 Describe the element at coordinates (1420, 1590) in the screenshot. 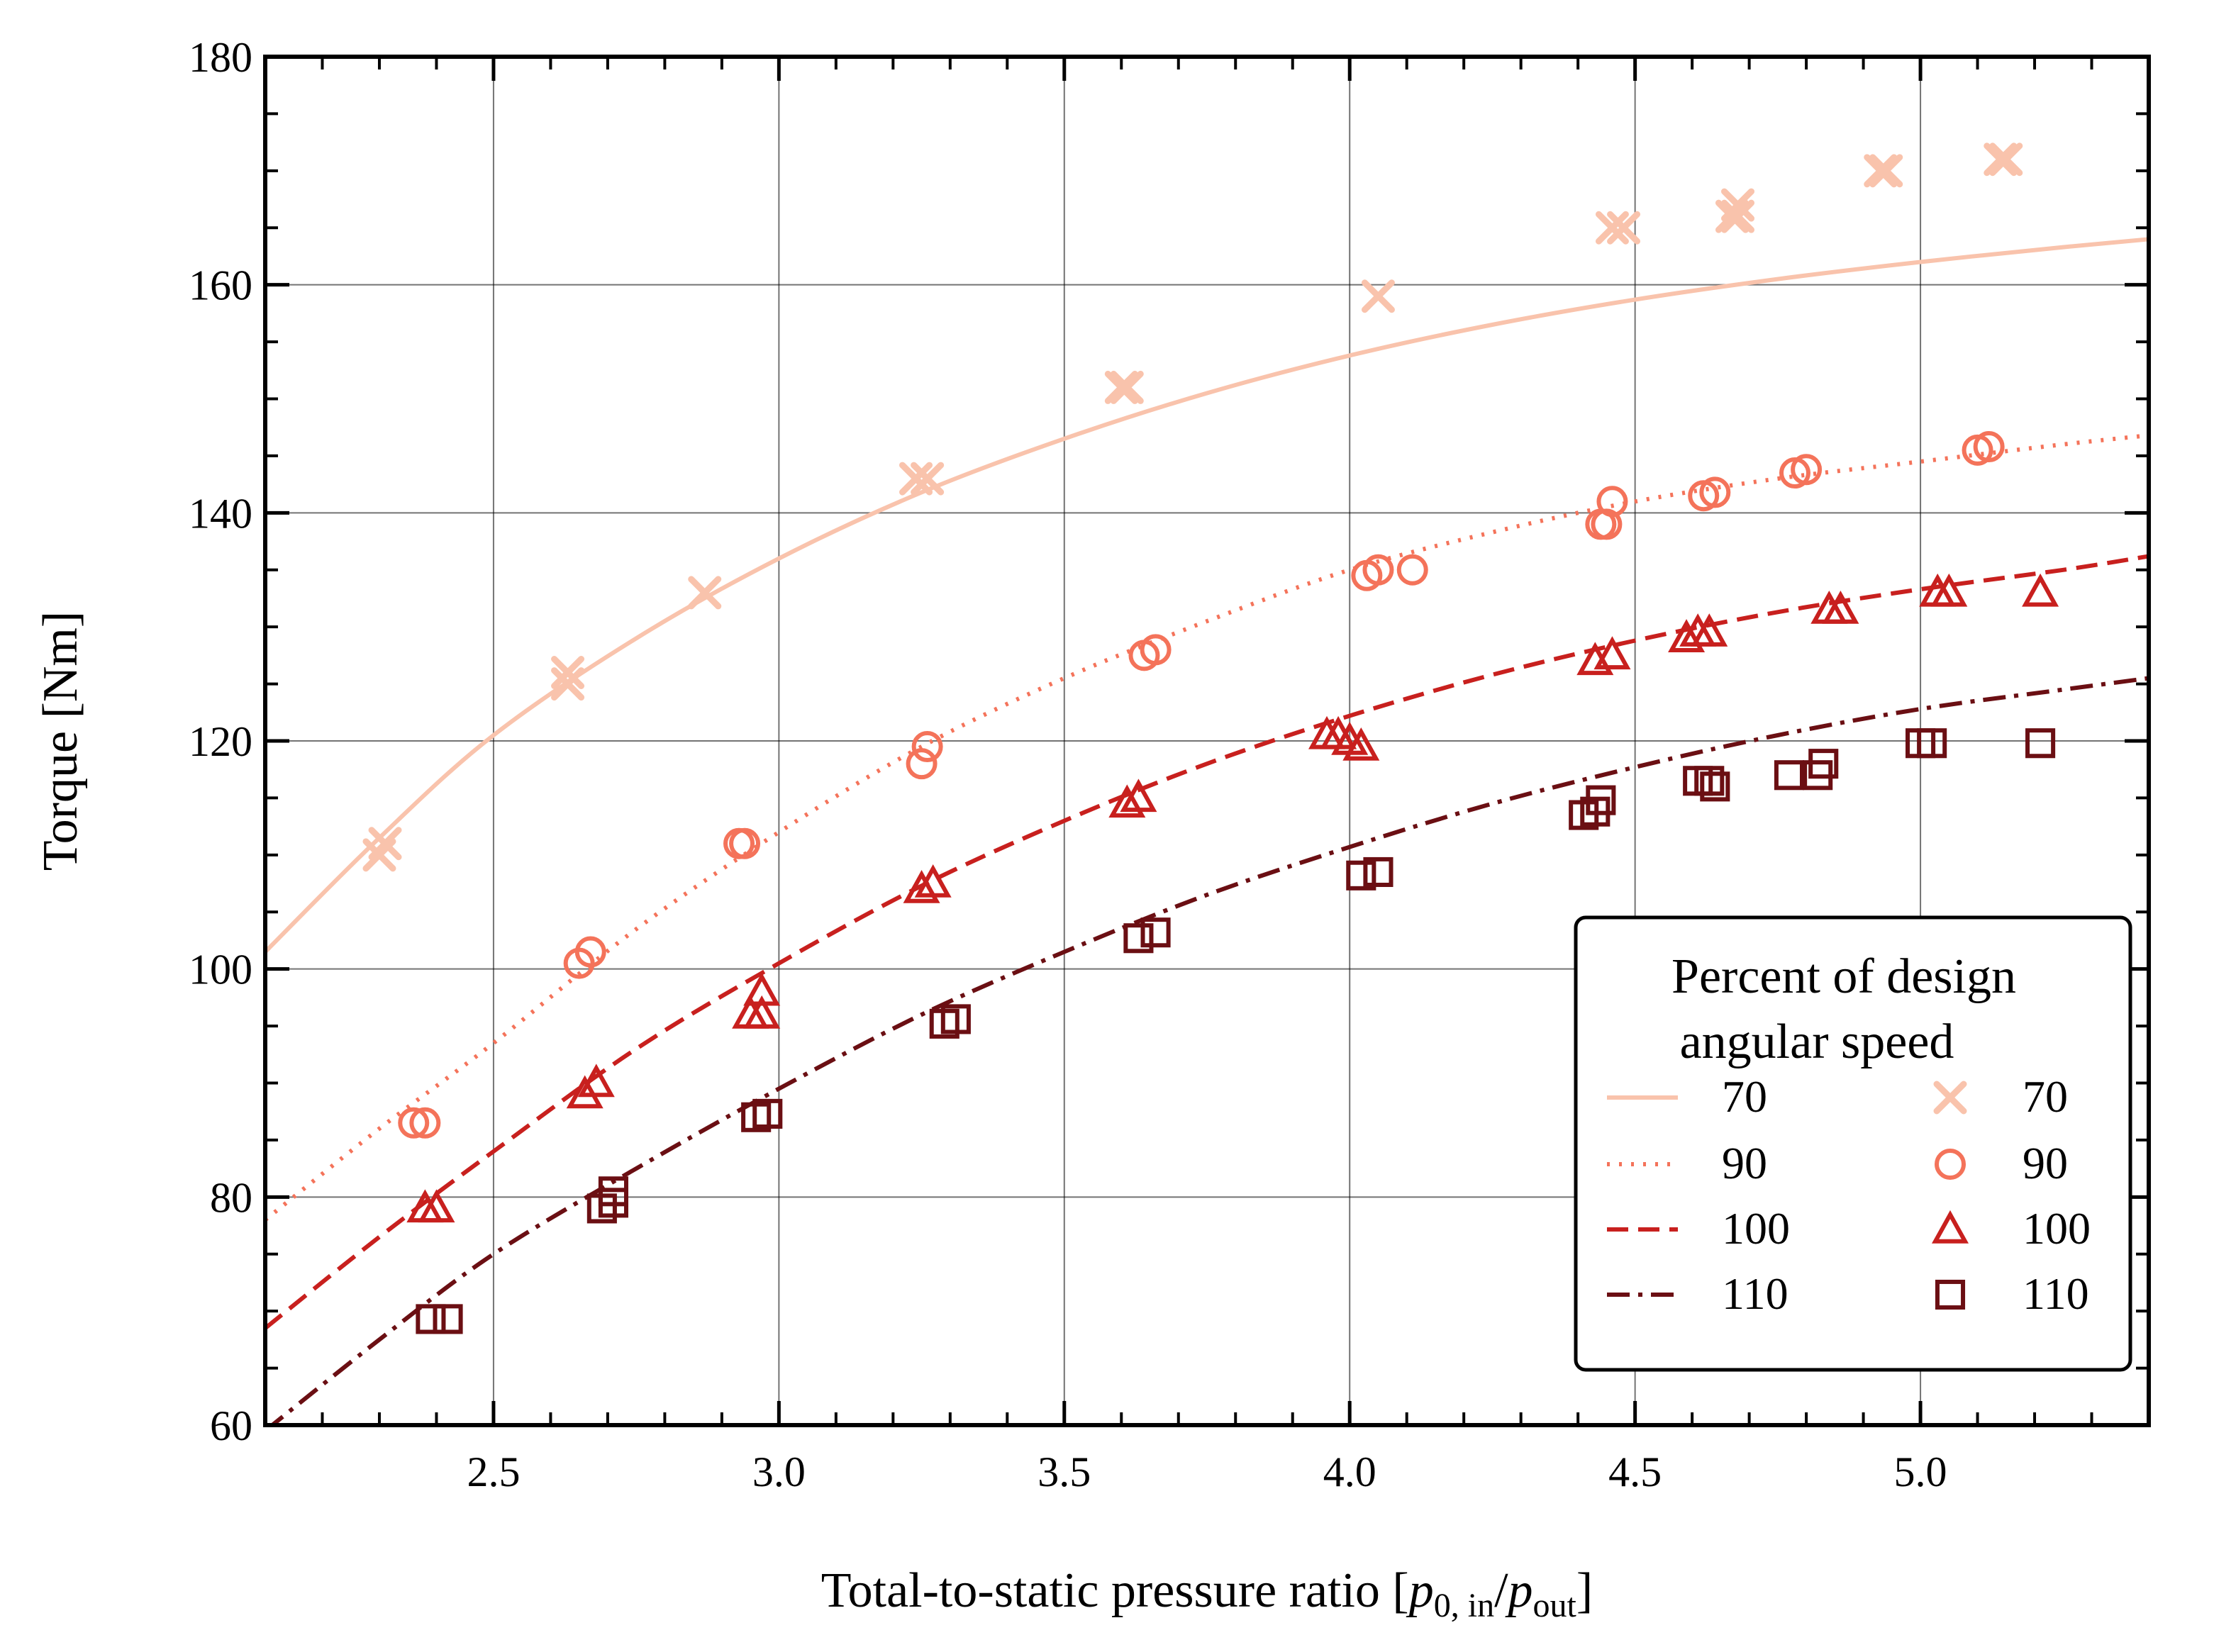

I see `x-axis-label-p1: p` at that location.